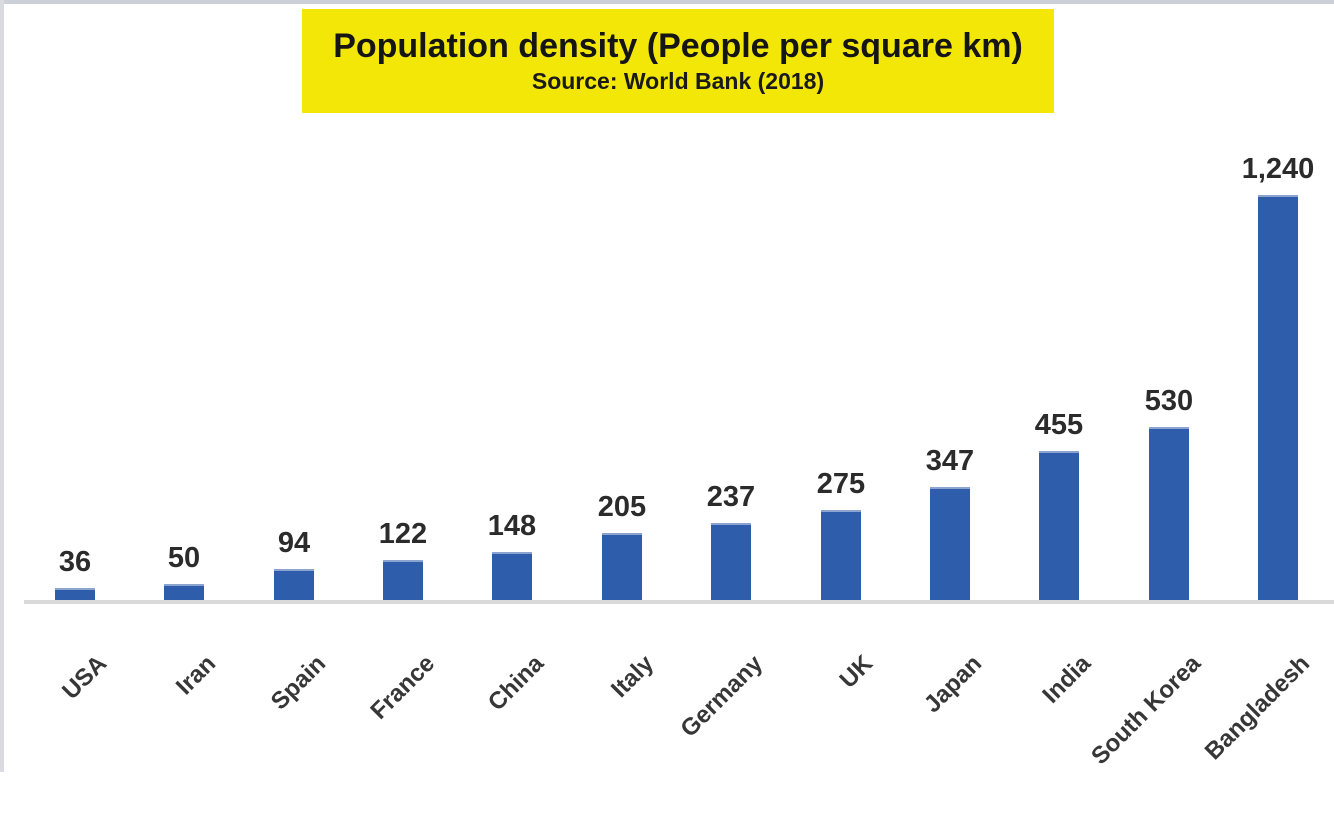  Describe the element at coordinates (1169, 401) in the screenshot. I see `bar-value-label: 530` at that location.